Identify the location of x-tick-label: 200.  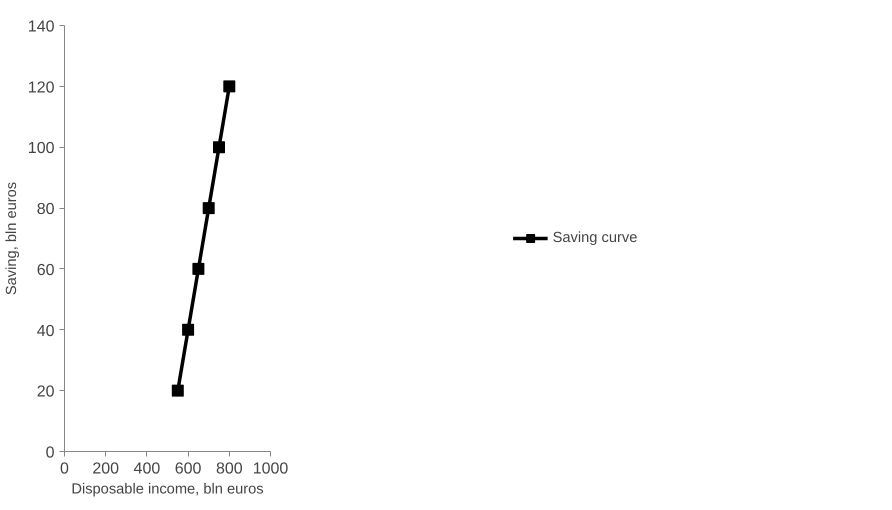
(106, 469).